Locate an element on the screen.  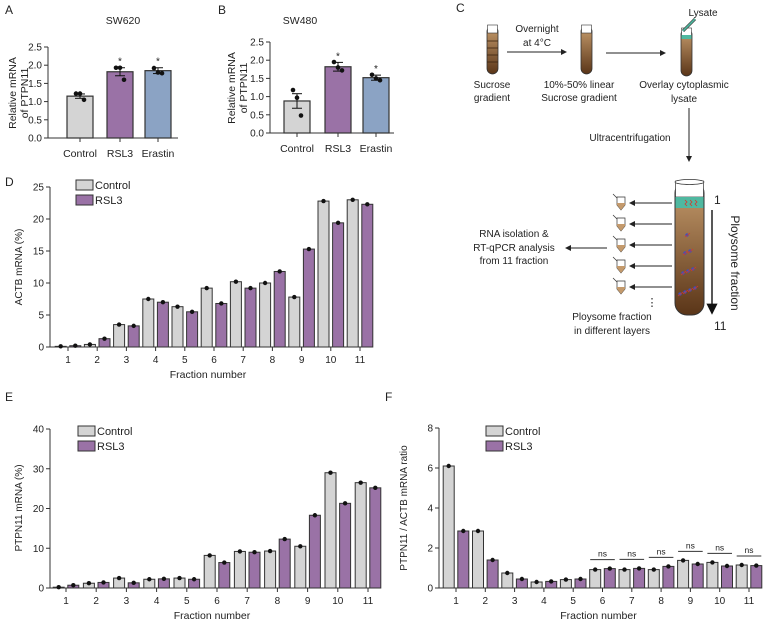
x-tick-label: 2 is located at coordinates (96, 601).